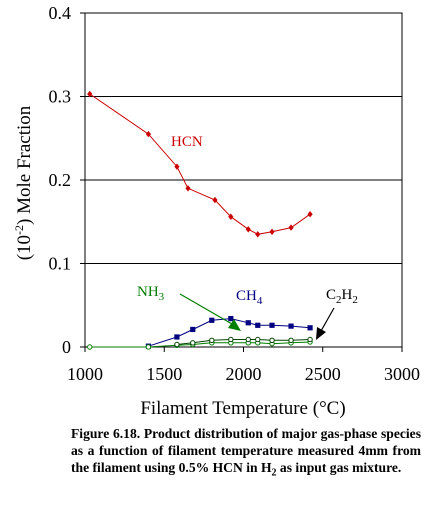 The image size is (426, 510). What do you see at coordinates (206, 309) in the screenshot?
I see `nh3-arrow` at bounding box center [206, 309].